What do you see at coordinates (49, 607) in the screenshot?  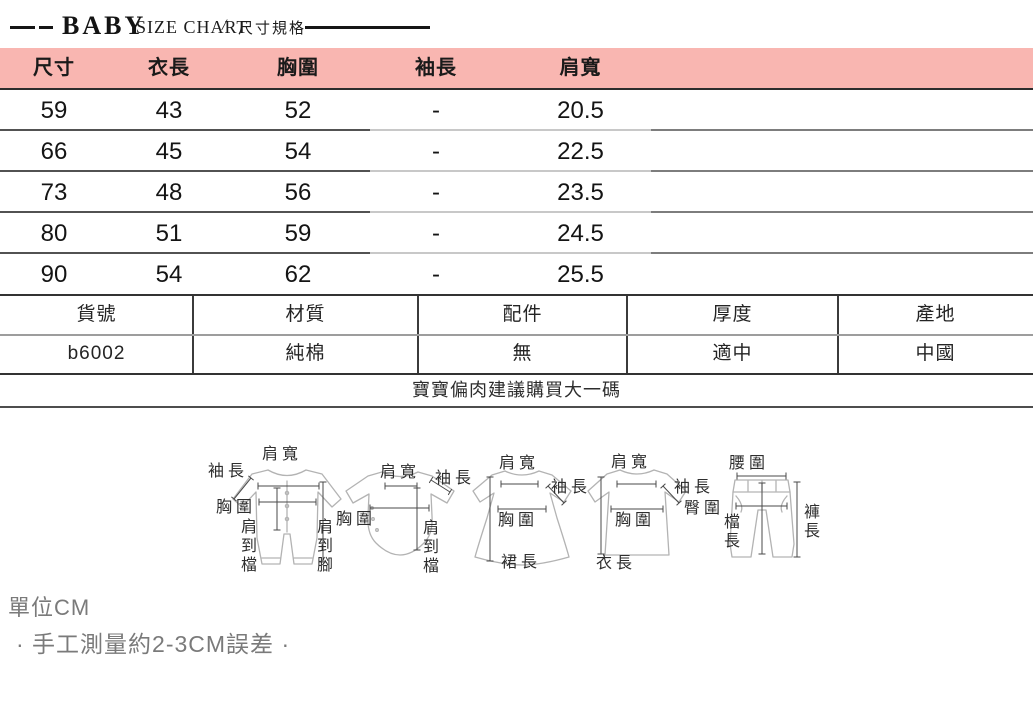 I see `unit-note: 單位CM` at bounding box center [49, 607].